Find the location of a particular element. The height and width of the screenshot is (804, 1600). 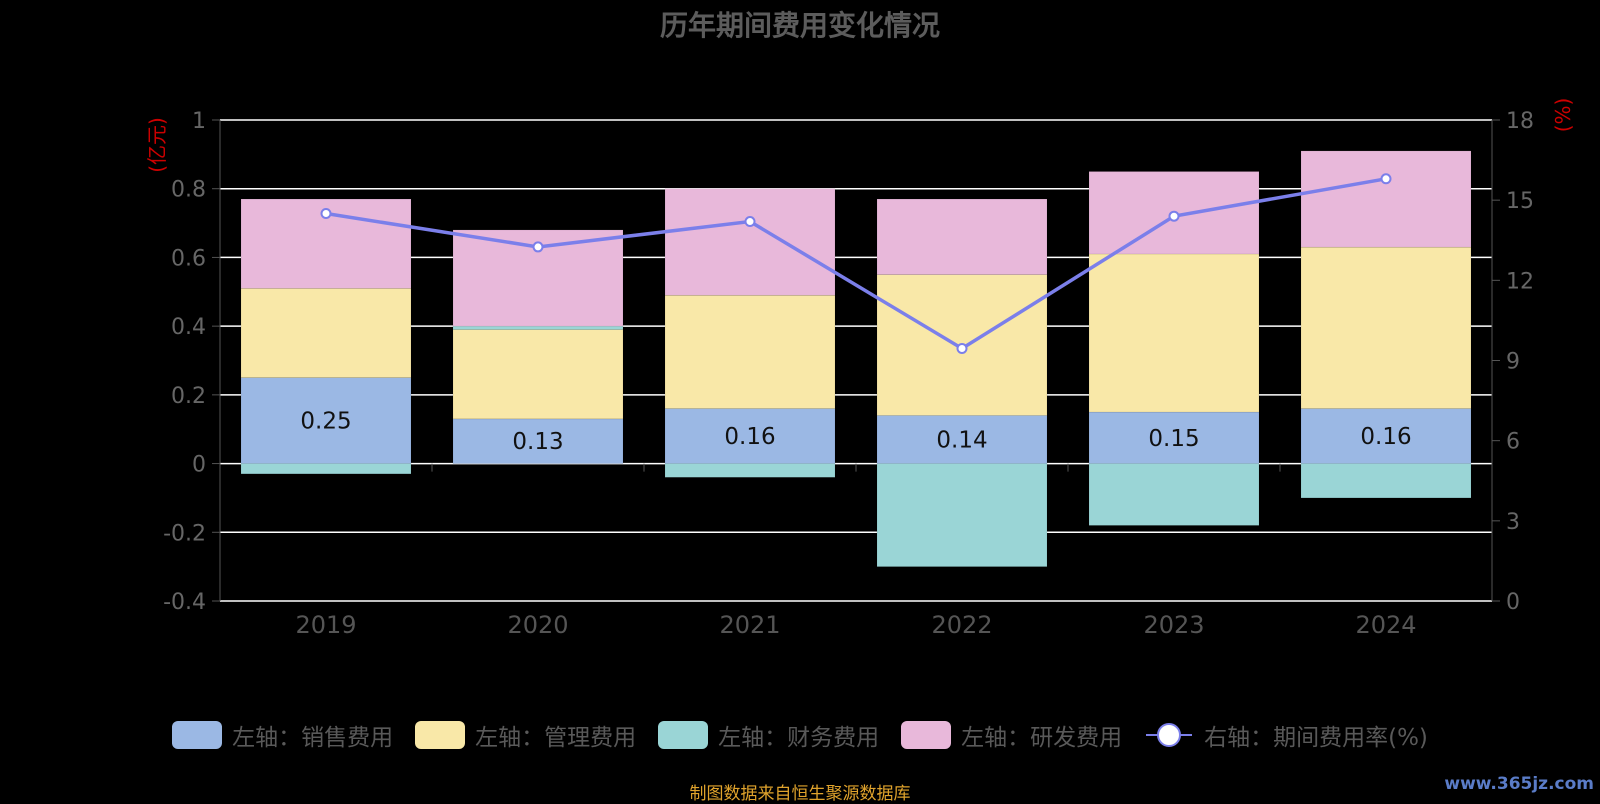

legend-label-finance: 左轴：财务费用 is located at coordinates (799, 738).